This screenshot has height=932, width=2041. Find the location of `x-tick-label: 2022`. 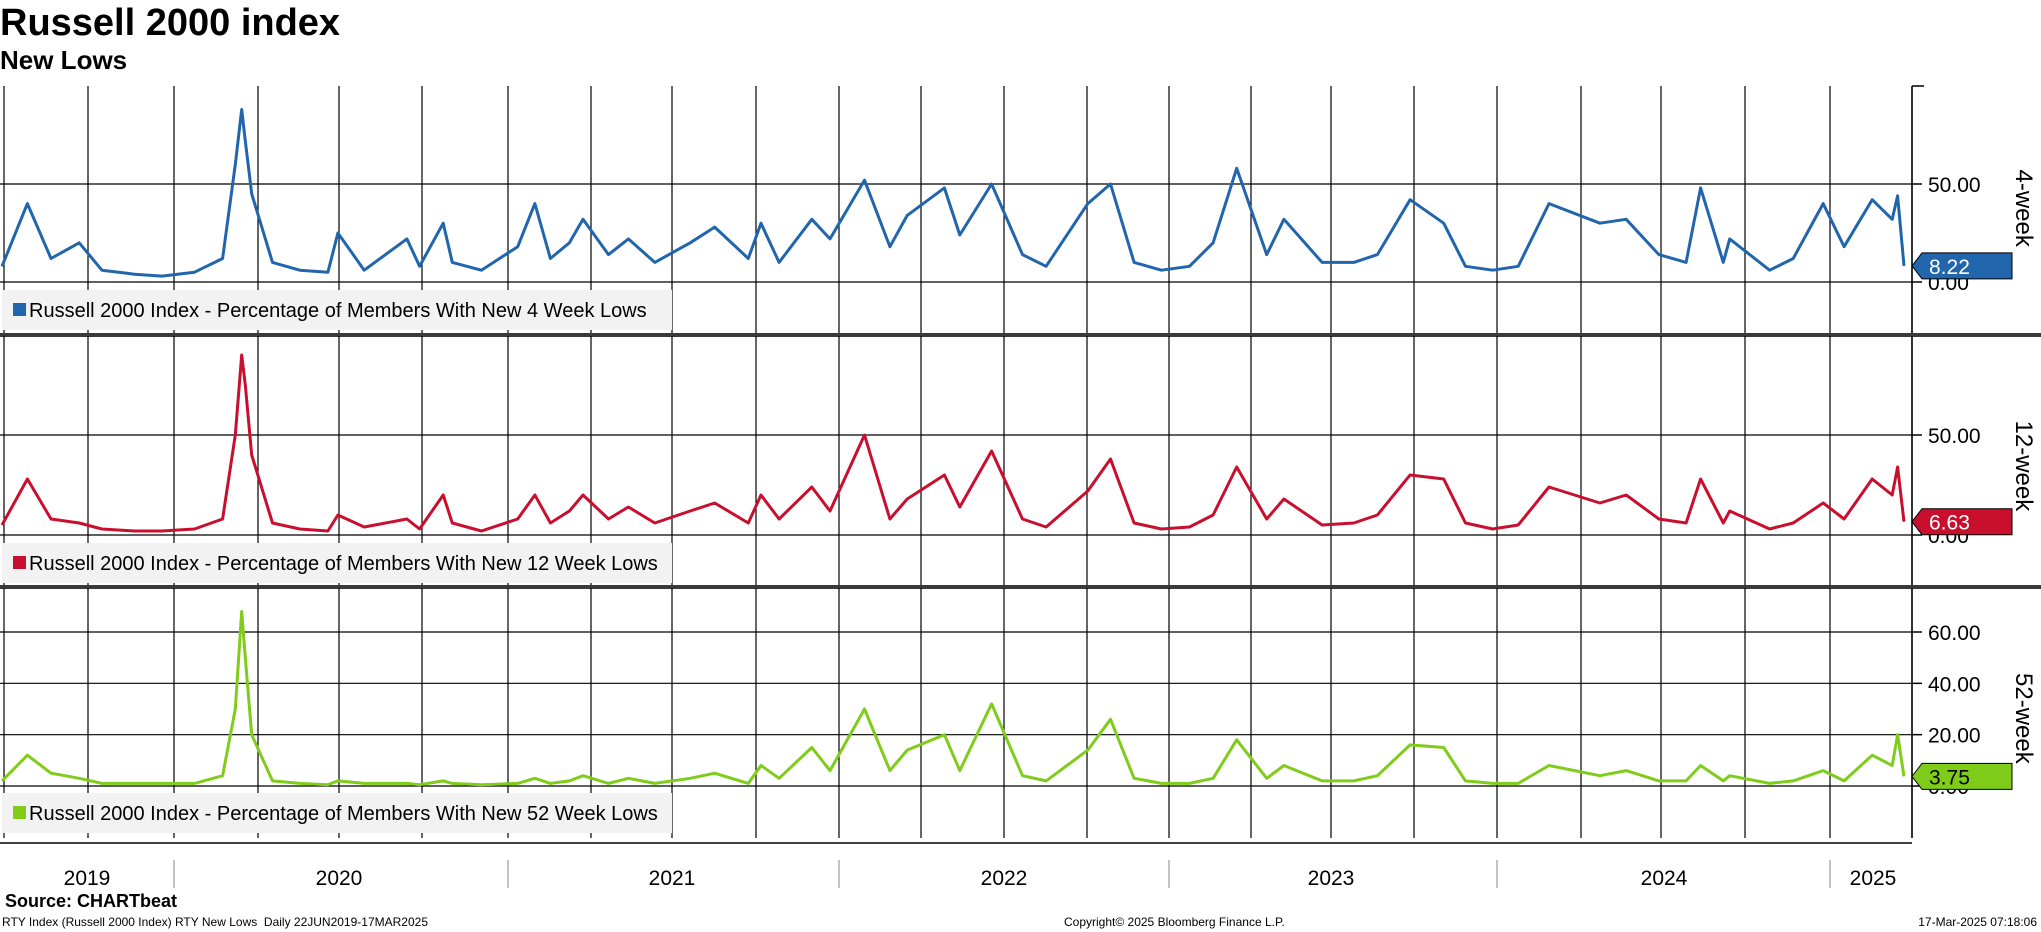

x-tick-label: 2022 is located at coordinates (1004, 878).